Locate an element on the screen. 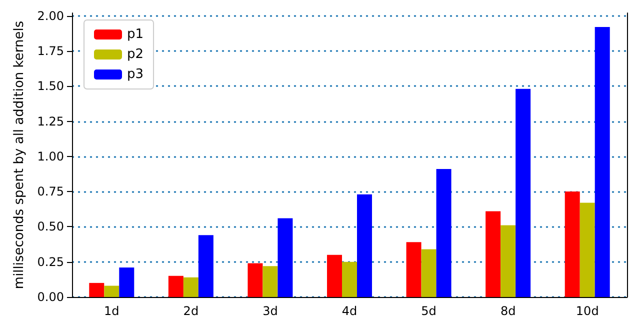 This screenshot has height=323, width=640. x-tick-label: 1d is located at coordinates (112, 311).